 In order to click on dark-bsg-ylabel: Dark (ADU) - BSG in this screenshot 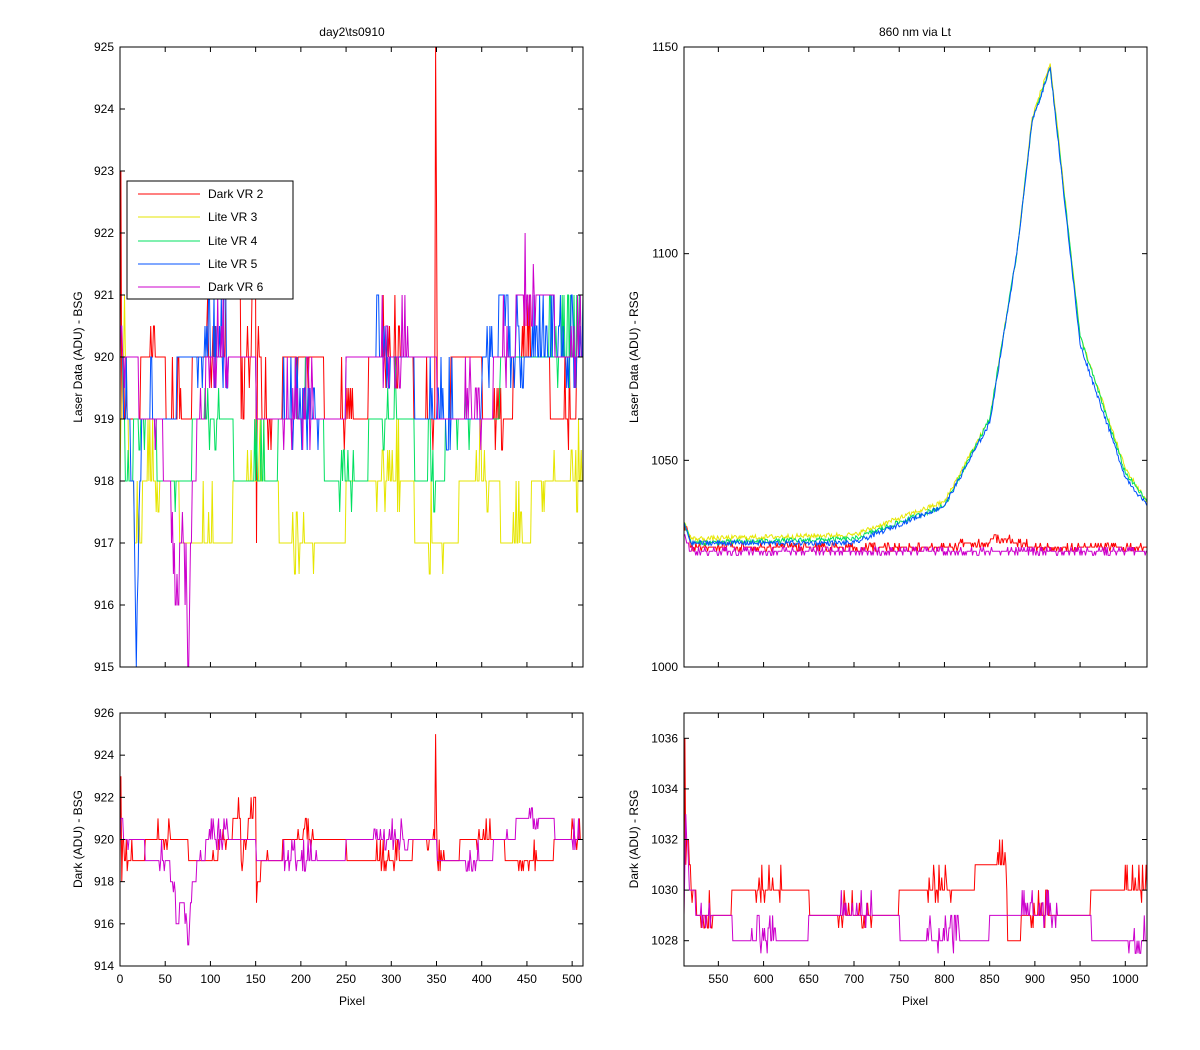, I will do `click(78, 839)`.